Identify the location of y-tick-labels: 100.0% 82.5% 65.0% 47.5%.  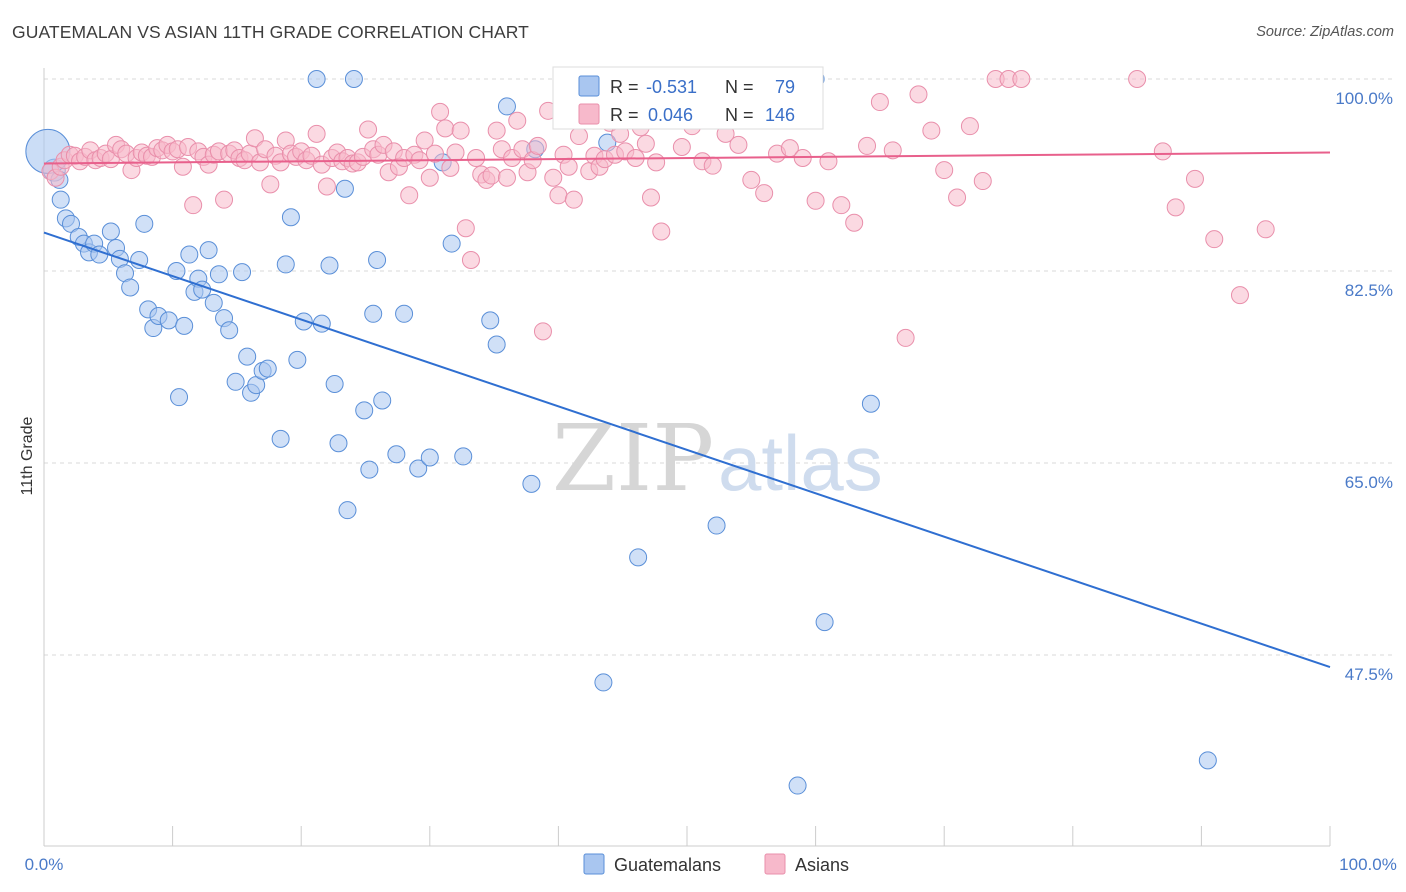
(1364, 386).